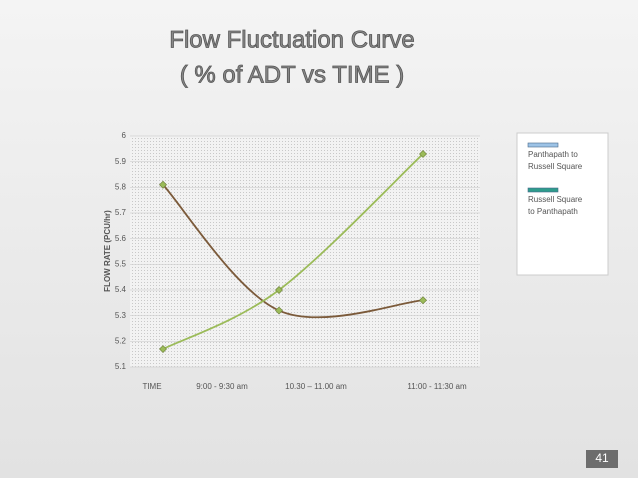  I want to click on slide-number: 41, so click(602, 458).